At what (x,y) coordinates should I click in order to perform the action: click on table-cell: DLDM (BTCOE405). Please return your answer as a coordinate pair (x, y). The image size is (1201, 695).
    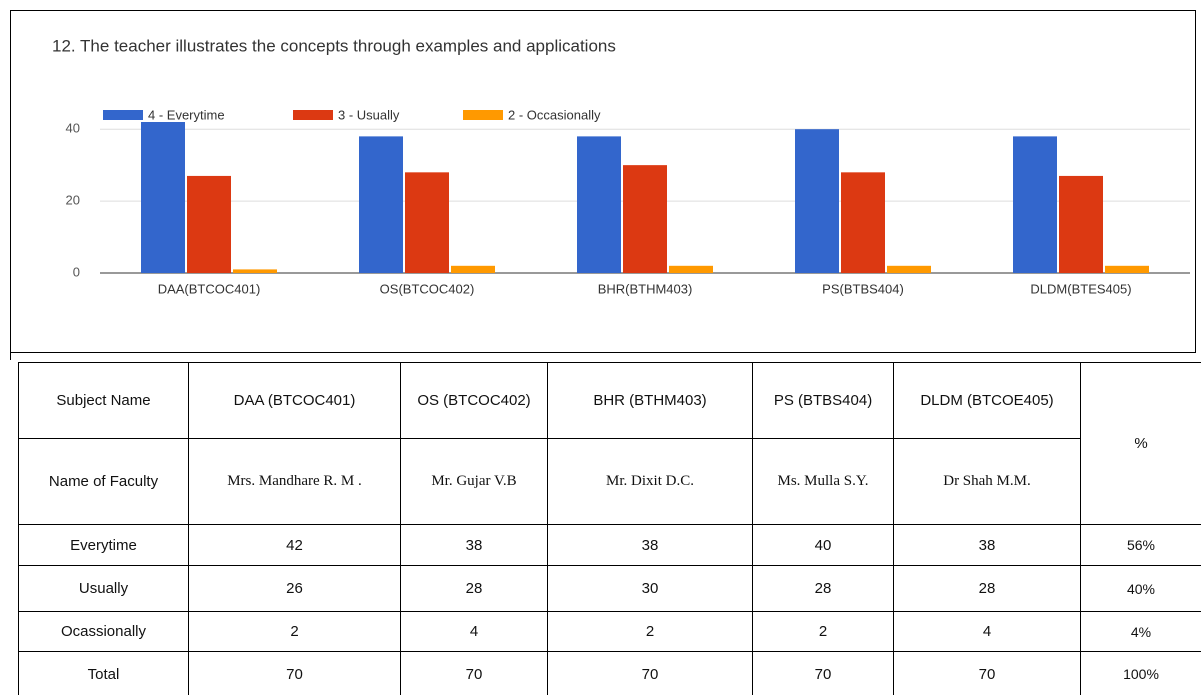
    Looking at the image, I should click on (987, 400).